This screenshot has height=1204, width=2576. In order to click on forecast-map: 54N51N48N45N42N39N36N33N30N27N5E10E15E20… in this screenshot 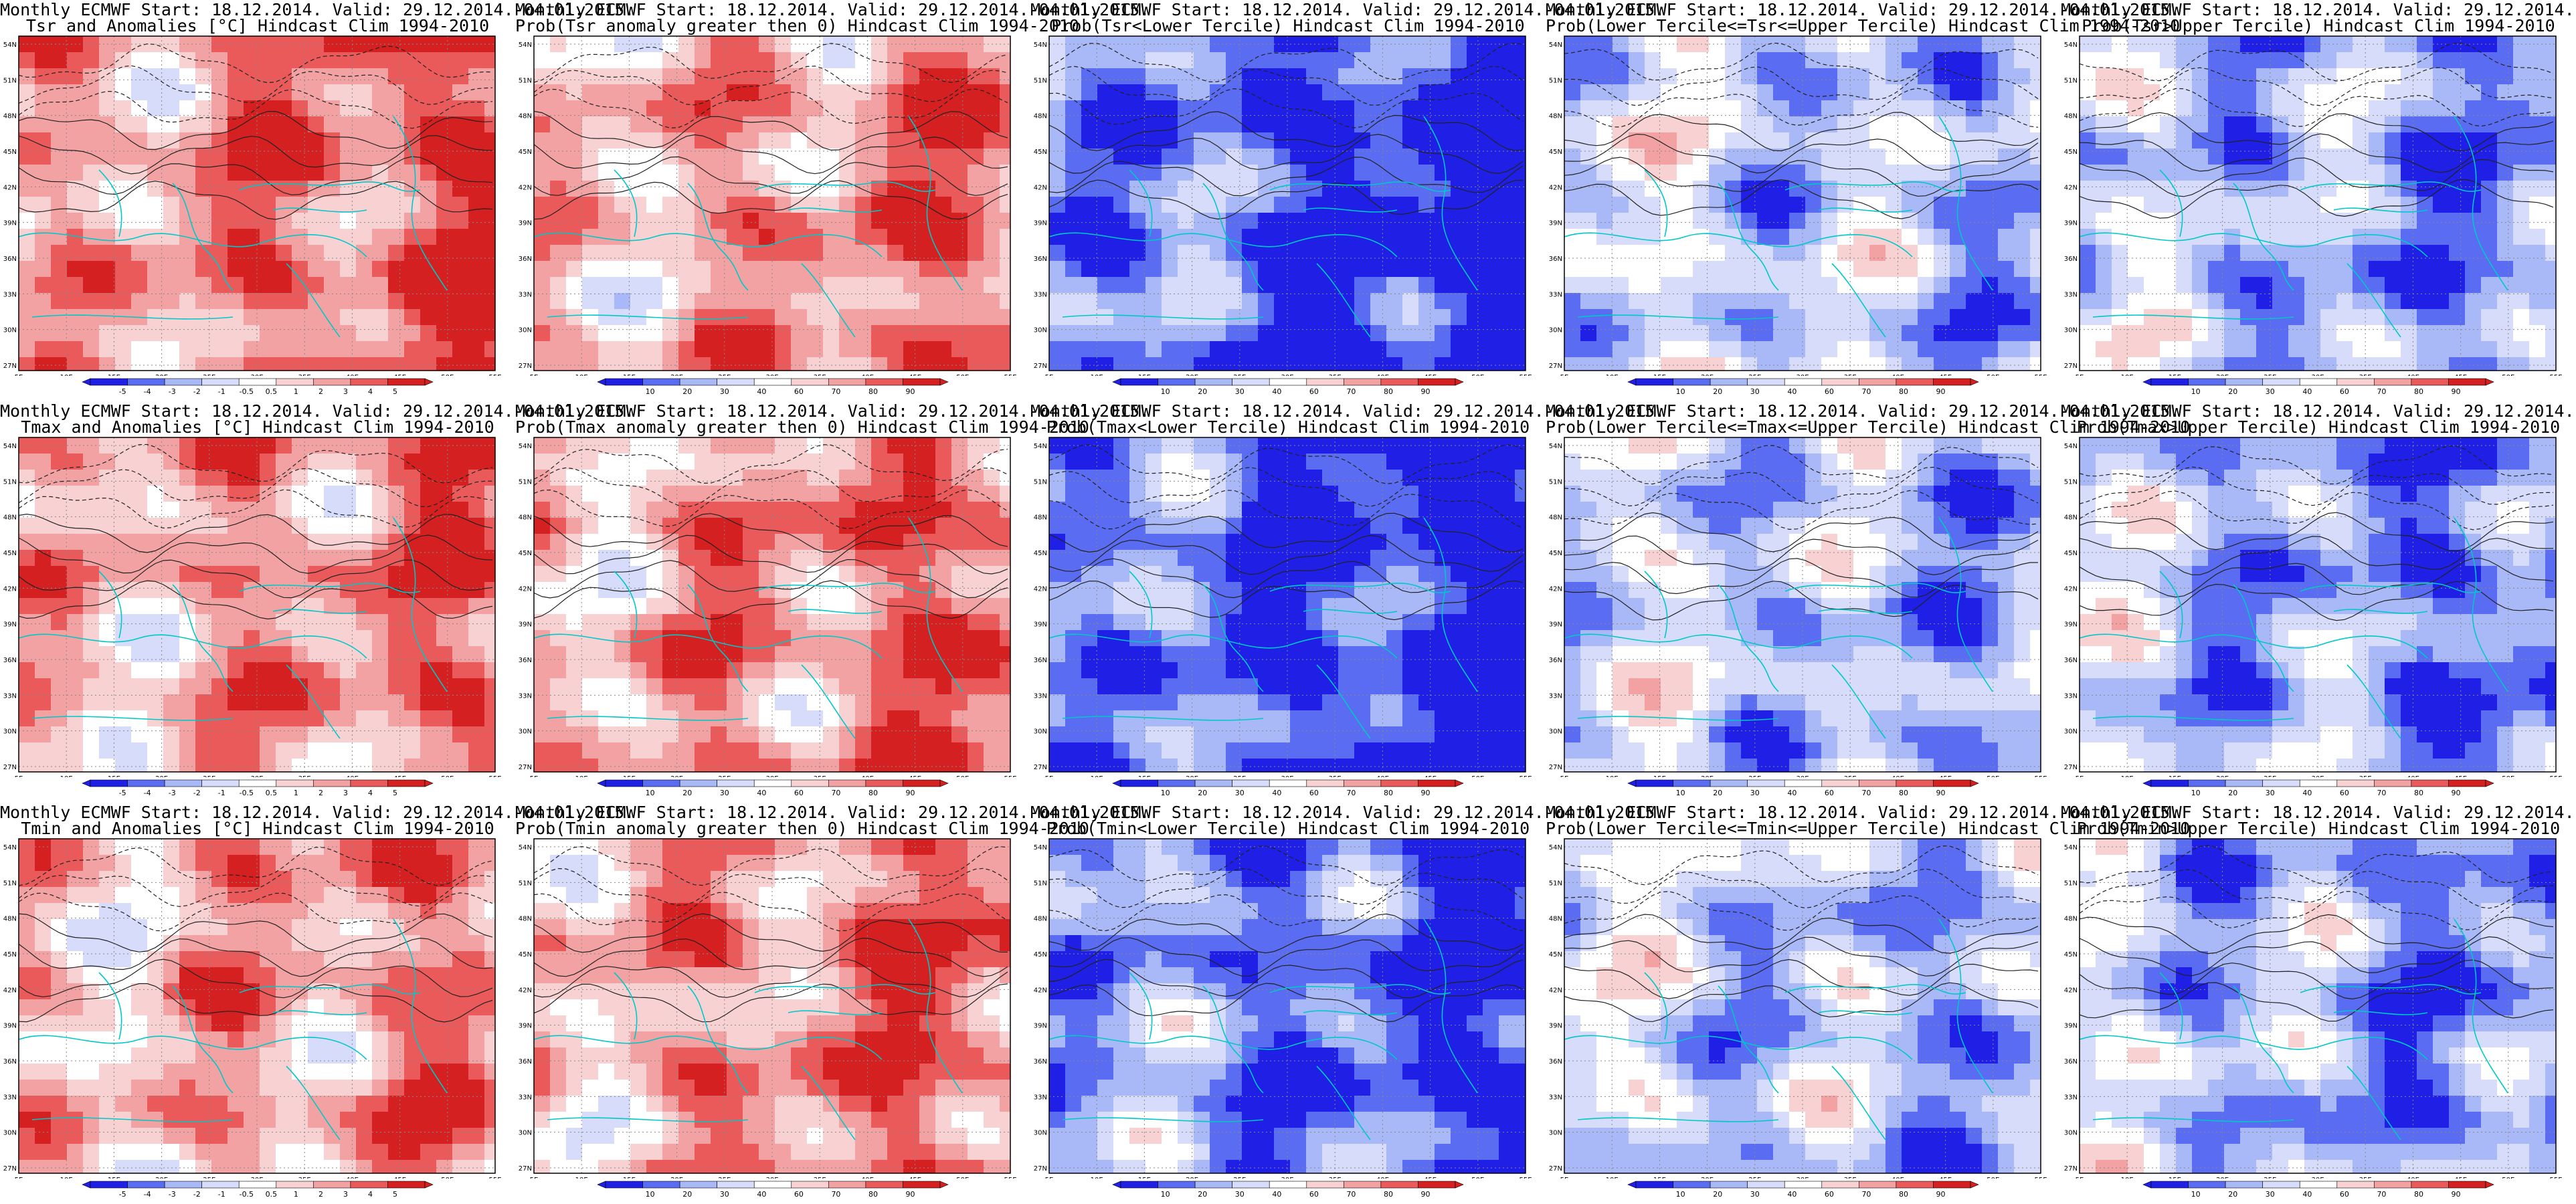, I will do `click(1798, 205)`.